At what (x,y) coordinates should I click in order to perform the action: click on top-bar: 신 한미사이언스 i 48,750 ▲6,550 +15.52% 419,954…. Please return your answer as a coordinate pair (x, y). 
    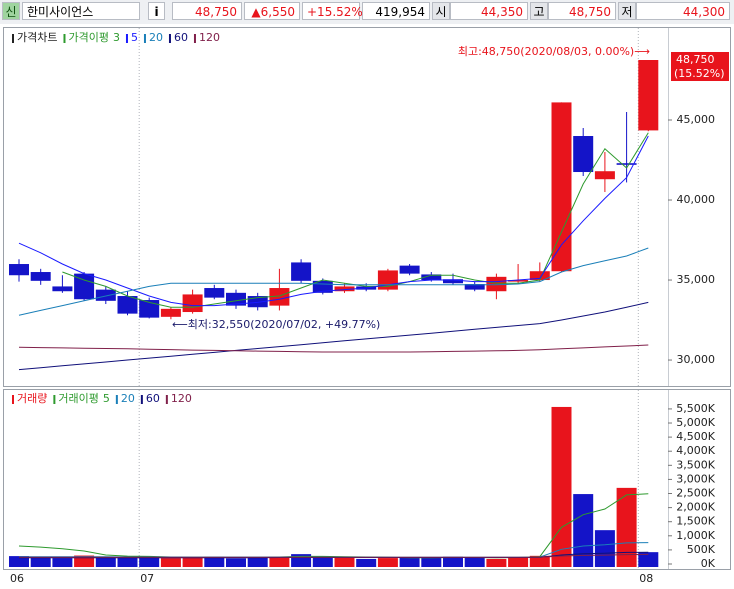
    Looking at the image, I should click on (367, 12).